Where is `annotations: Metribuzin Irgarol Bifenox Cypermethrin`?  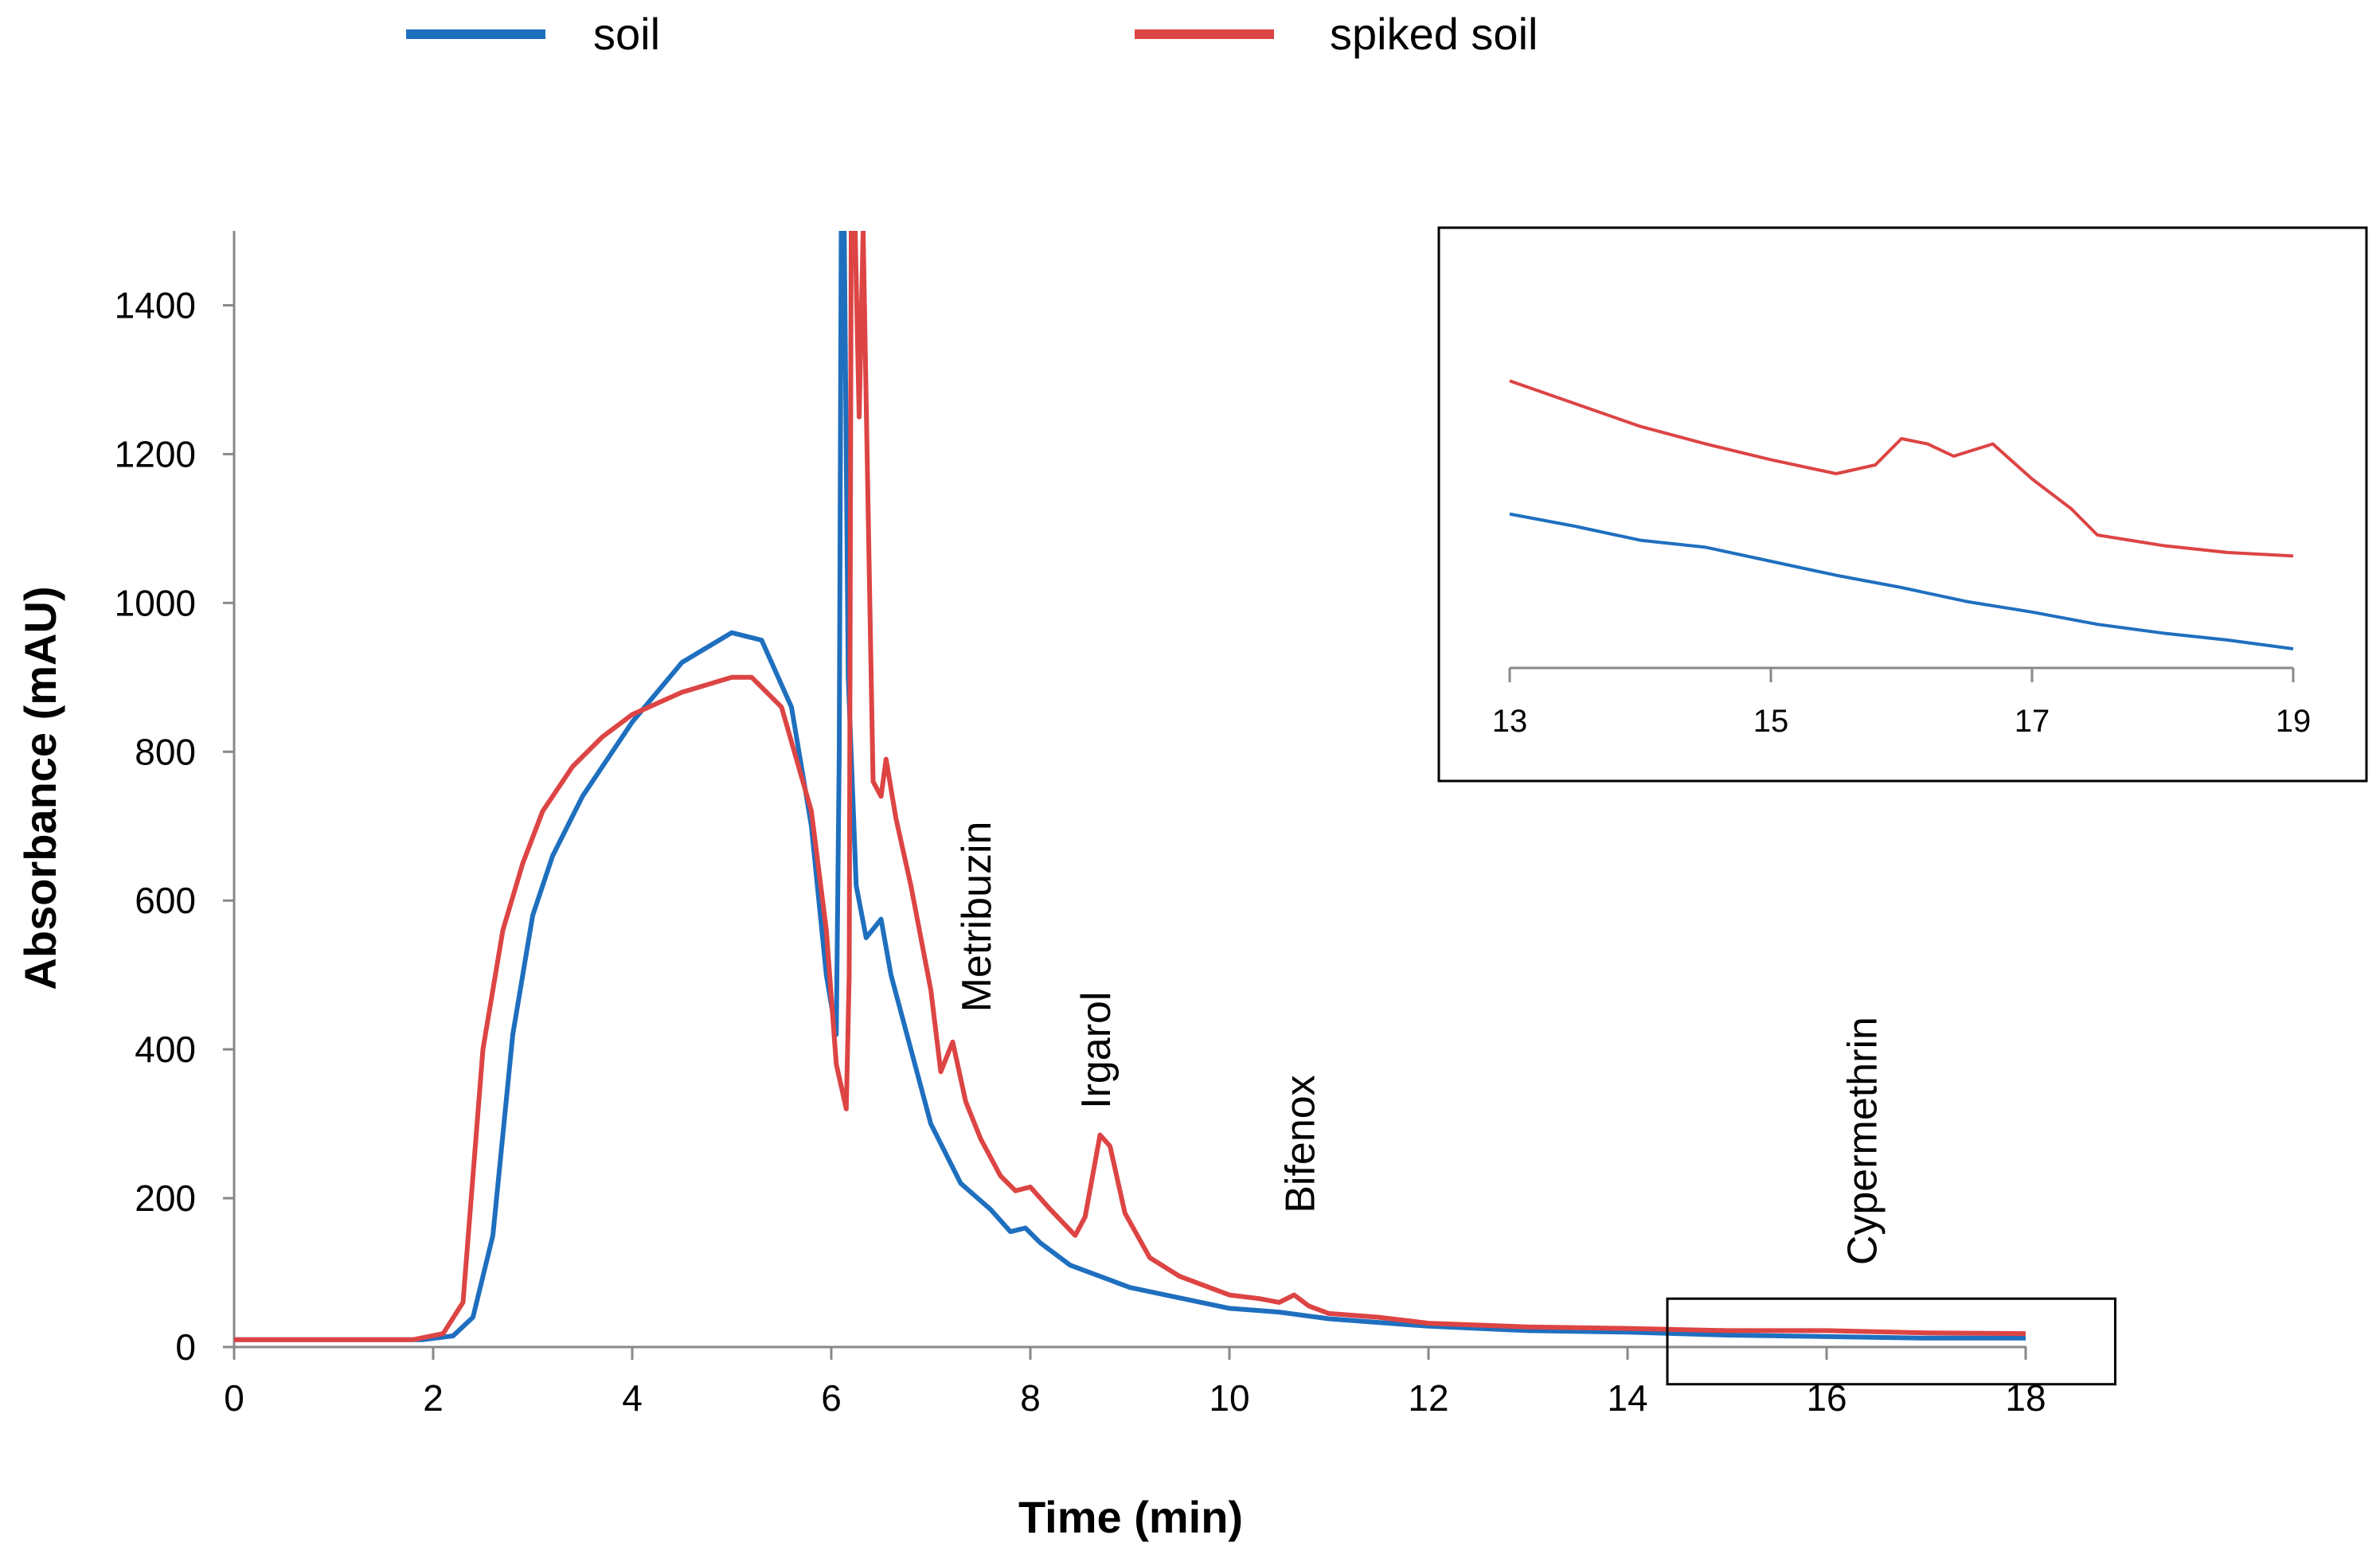 annotations: Metribuzin Irgarol Bifenox Cypermethrin is located at coordinates (1420, 1044).